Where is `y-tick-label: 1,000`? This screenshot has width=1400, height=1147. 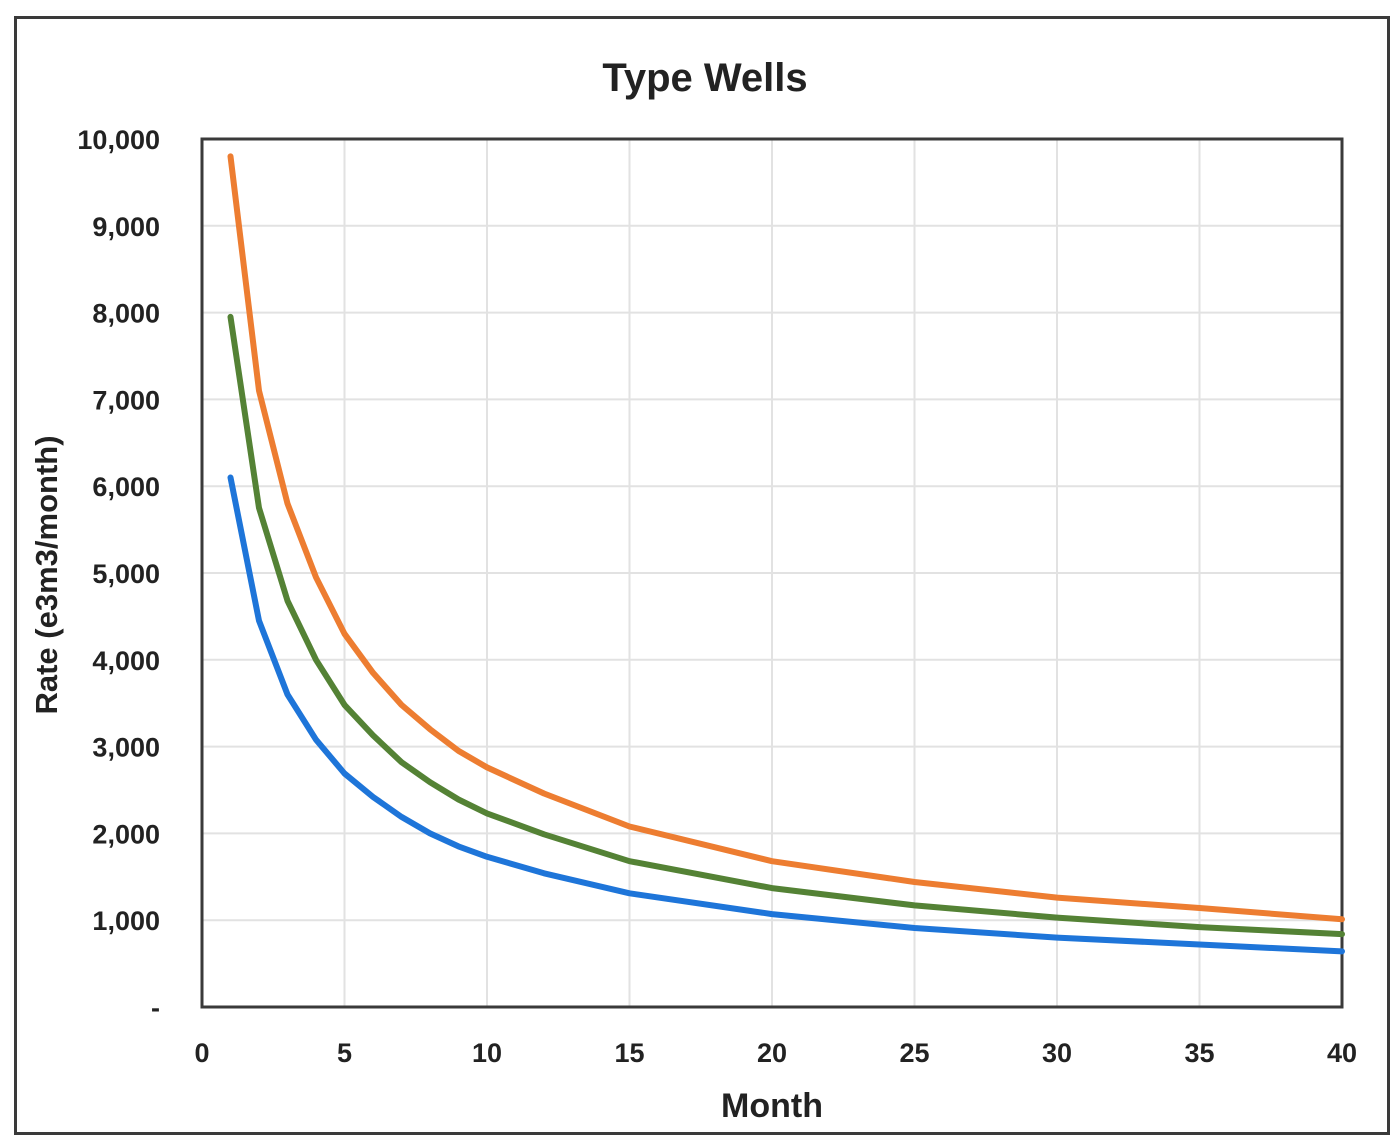 y-tick-label: 1,000 is located at coordinates (126, 921).